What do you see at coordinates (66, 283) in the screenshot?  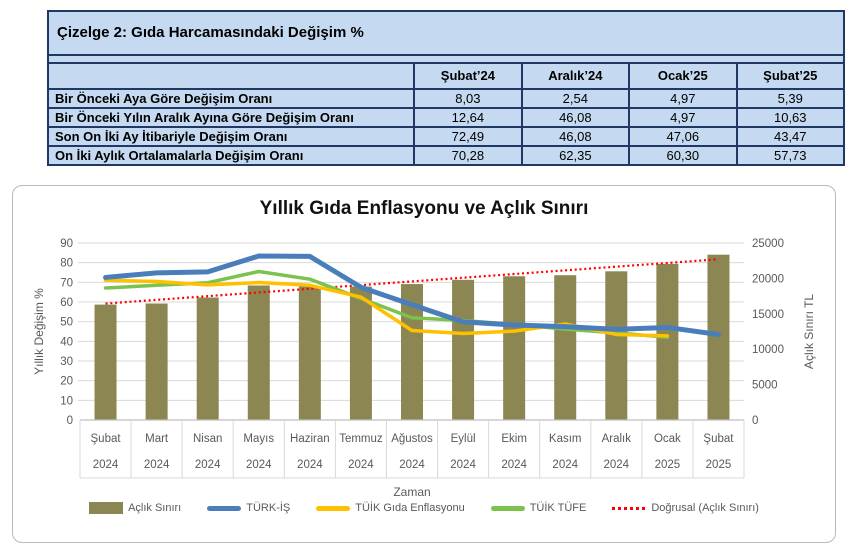 I see `left-tick-label: 70` at bounding box center [66, 283].